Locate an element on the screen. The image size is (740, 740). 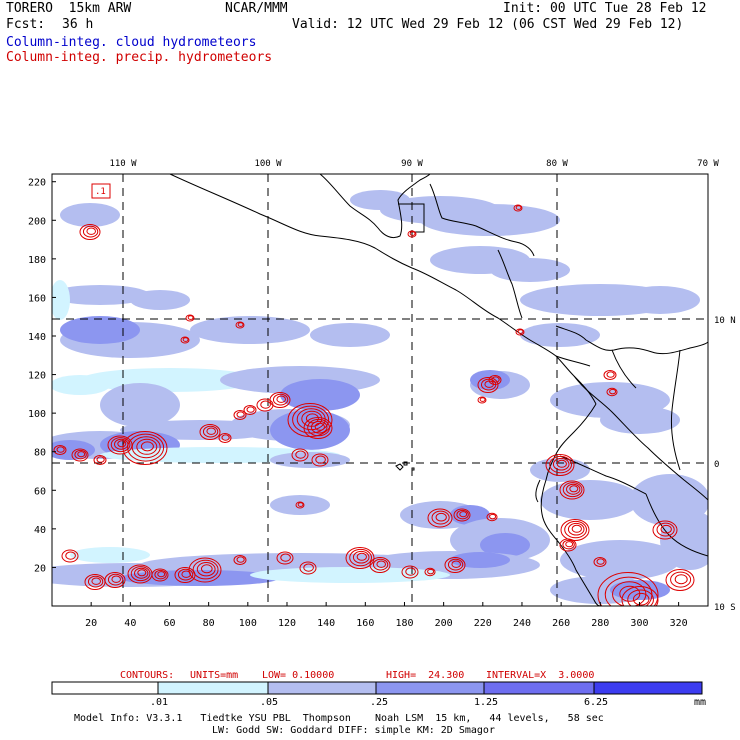
colorbar-tick-1: .01 is located at coordinates (159, 702).